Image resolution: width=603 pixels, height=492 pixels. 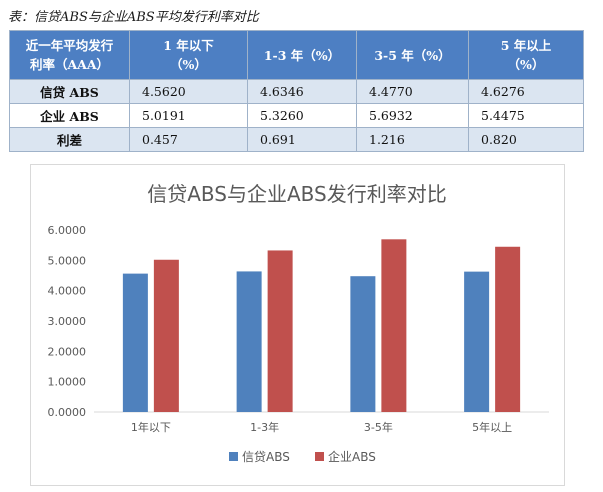 What do you see at coordinates (67, 321) in the screenshot?
I see `y-tick-label: 3.0000` at bounding box center [67, 321].